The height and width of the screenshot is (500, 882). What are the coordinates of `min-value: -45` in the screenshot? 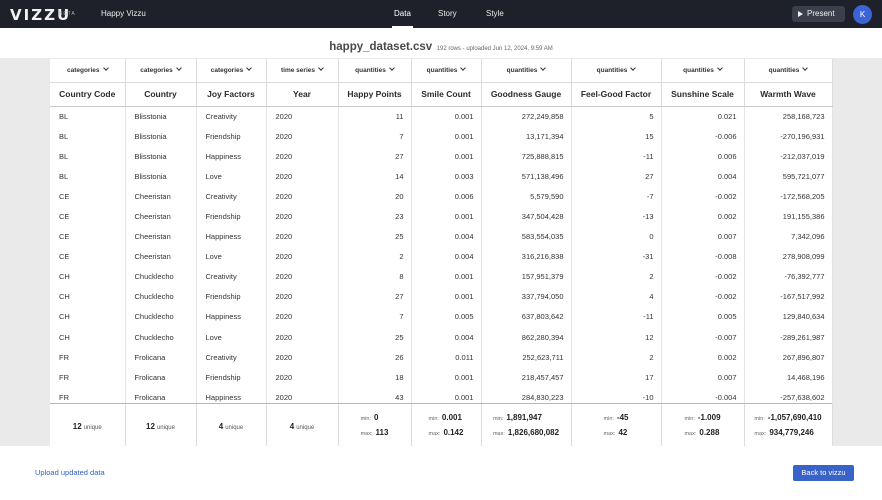 It's located at (622, 417).